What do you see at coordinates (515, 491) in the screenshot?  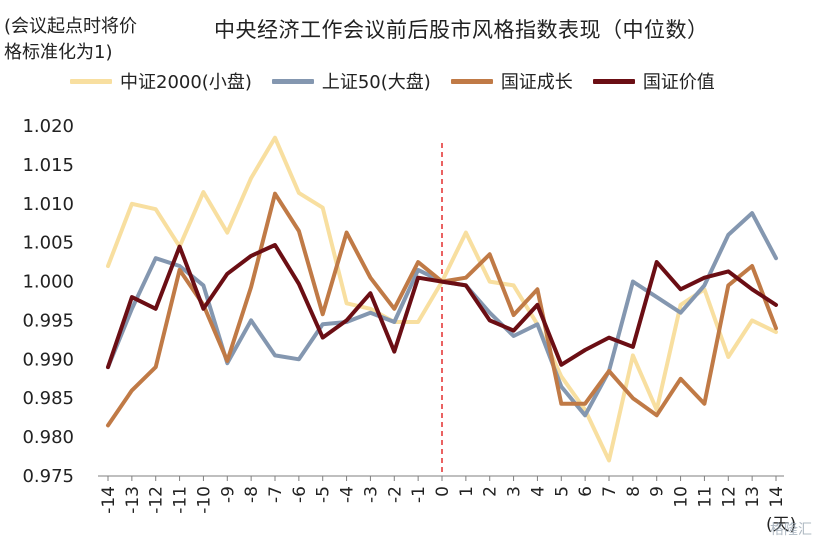 I see `x-tick-label: 3` at bounding box center [515, 491].